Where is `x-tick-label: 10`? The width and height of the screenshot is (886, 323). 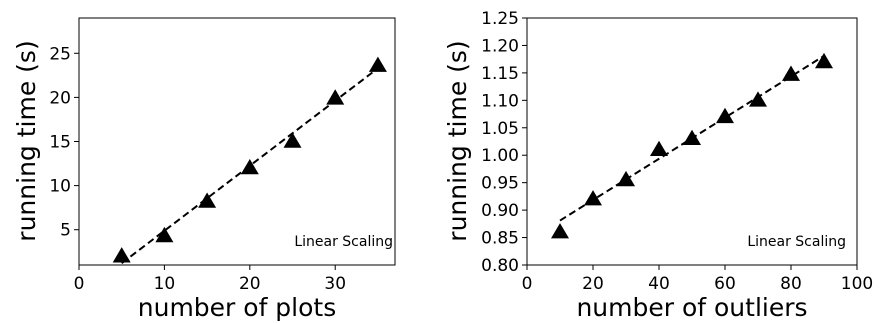 x-tick-label: 10 is located at coordinates (165, 284).